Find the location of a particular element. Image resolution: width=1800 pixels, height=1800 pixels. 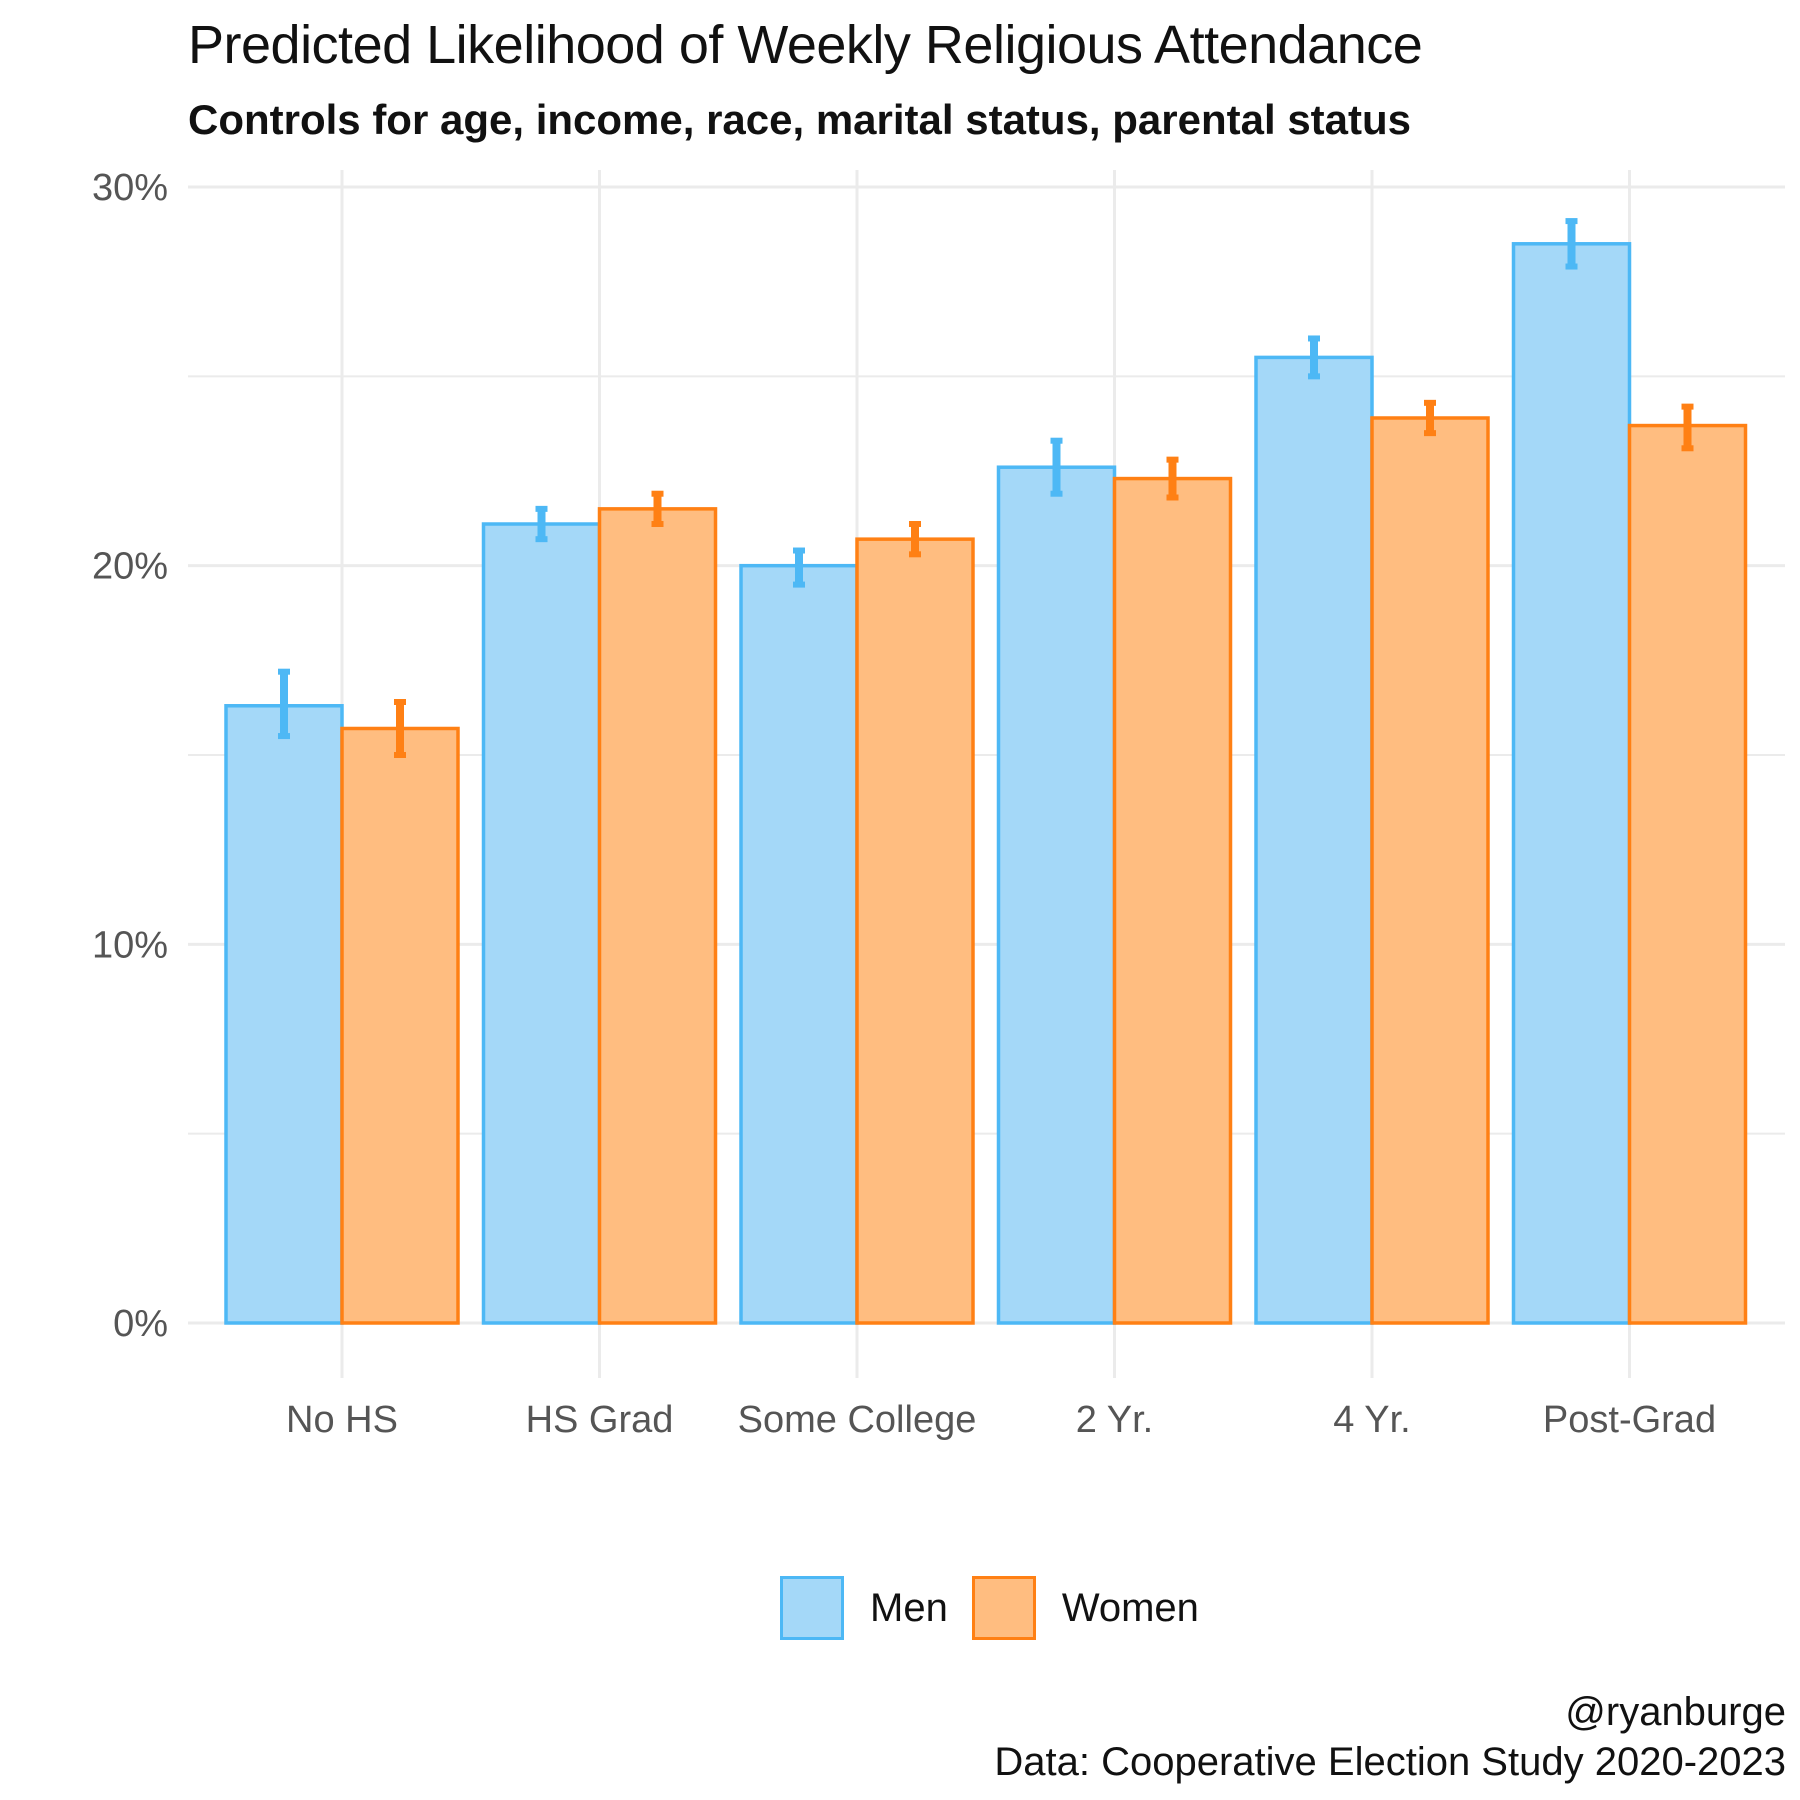

legend-label-women: Women is located at coordinates (1130, 1607).